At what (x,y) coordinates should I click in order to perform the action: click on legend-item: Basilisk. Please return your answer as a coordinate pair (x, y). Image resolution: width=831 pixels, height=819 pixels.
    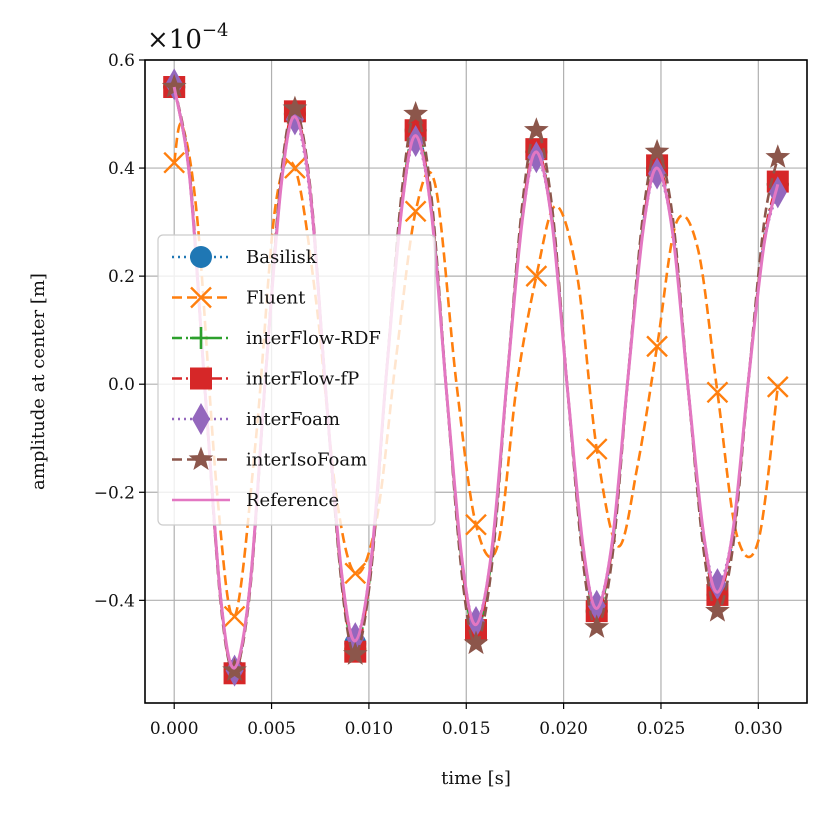
    Looking at the image, I should click on (245, 257).